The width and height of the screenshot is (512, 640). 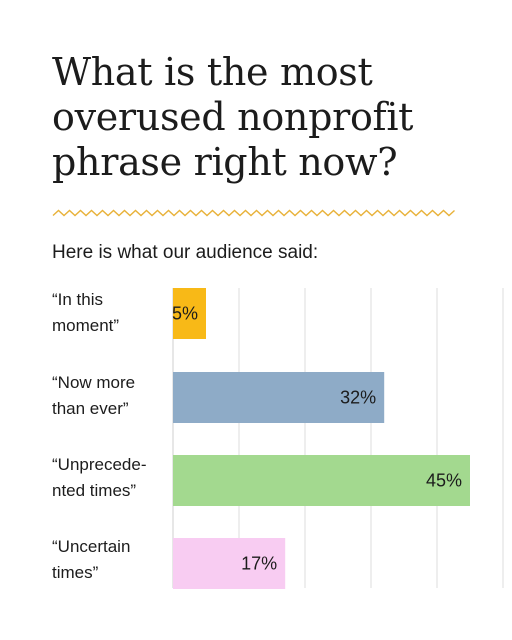 What do you see at coordinates (444, 481) in the screenshot?
I see `value-label: 45%` at bounding box center [444, 481].